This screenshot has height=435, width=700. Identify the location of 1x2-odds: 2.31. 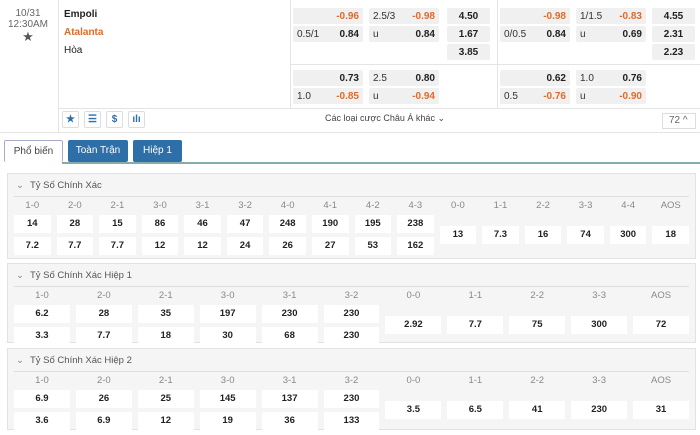
(673, 34).